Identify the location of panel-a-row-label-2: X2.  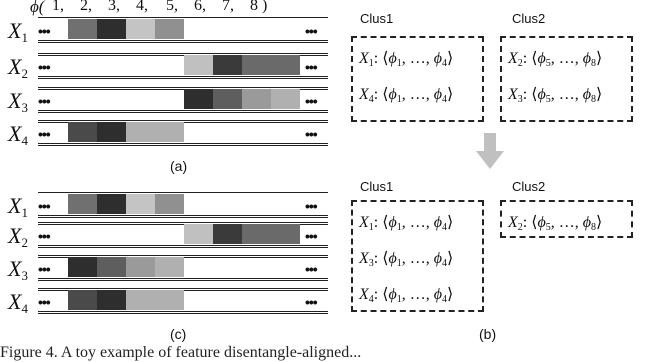
(18, 68).